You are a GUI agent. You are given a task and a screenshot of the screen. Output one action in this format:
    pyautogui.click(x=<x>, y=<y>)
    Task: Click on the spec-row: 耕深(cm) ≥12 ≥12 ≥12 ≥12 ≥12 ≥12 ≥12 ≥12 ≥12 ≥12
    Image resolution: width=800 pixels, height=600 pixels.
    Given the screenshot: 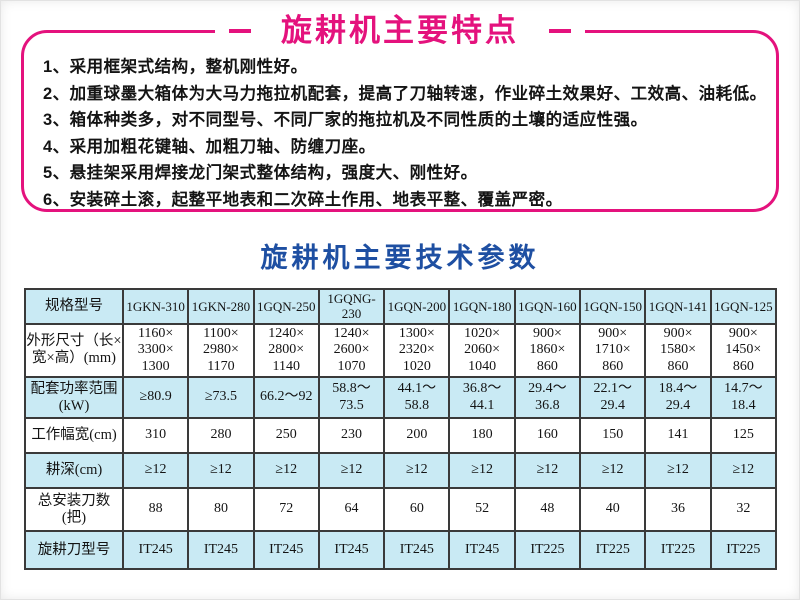 What is the action you would take?
    pyautogui.click(x=401, y=471)
    